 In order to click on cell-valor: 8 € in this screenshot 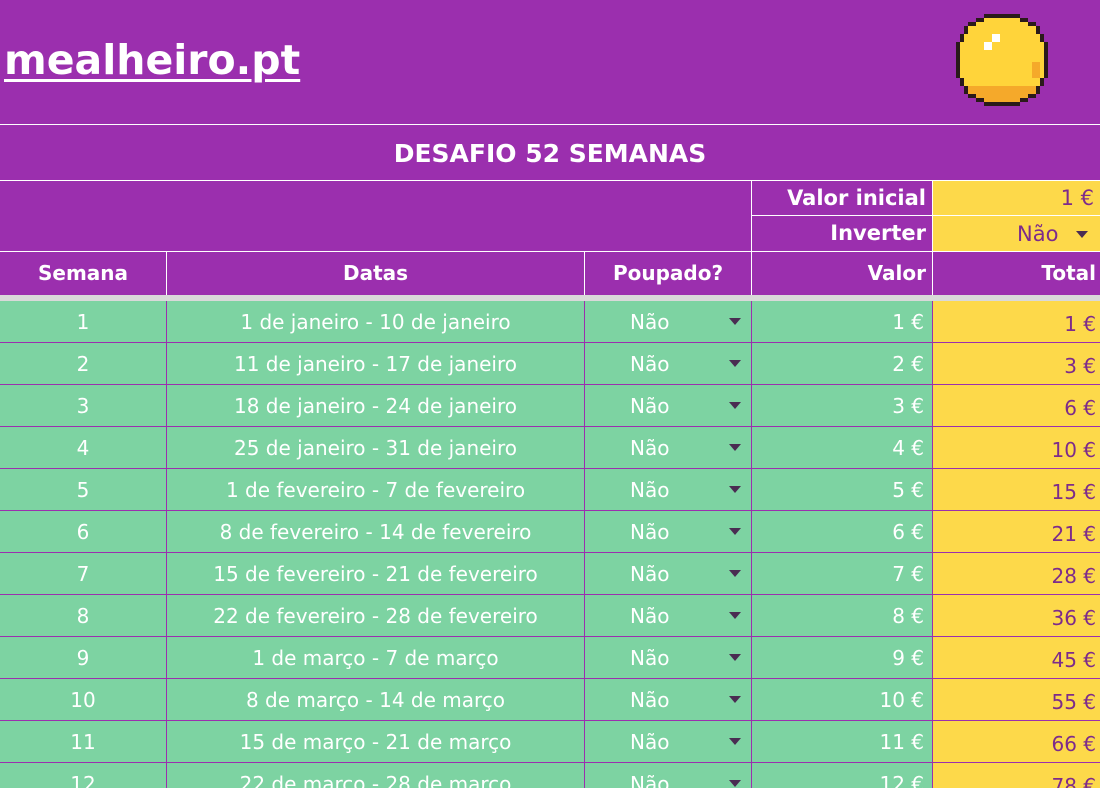, I will do `click(842, 615)`.